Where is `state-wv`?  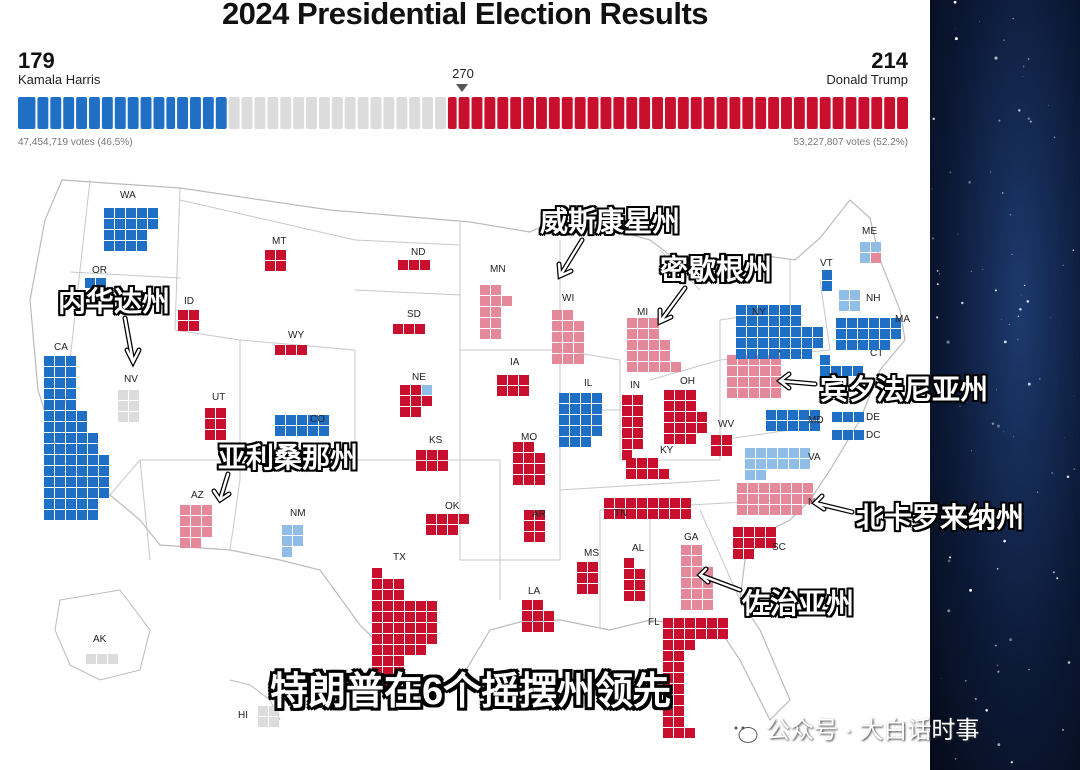
state-wv is located at coordinates (721, 445).